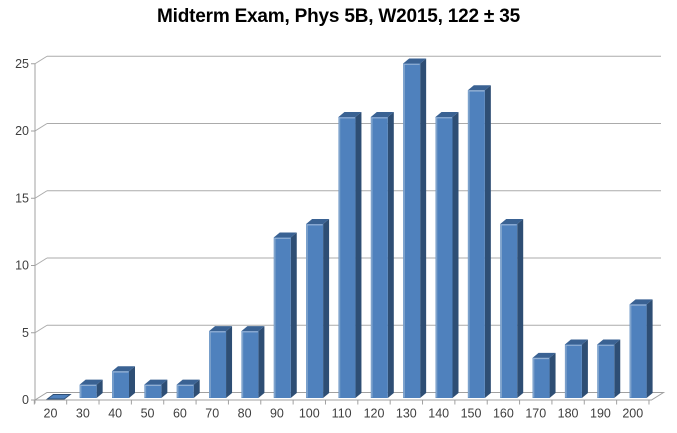  Describe the element at coordinates (535, 414) in the screenshot. I see `x-tick-label: 170` at that location.